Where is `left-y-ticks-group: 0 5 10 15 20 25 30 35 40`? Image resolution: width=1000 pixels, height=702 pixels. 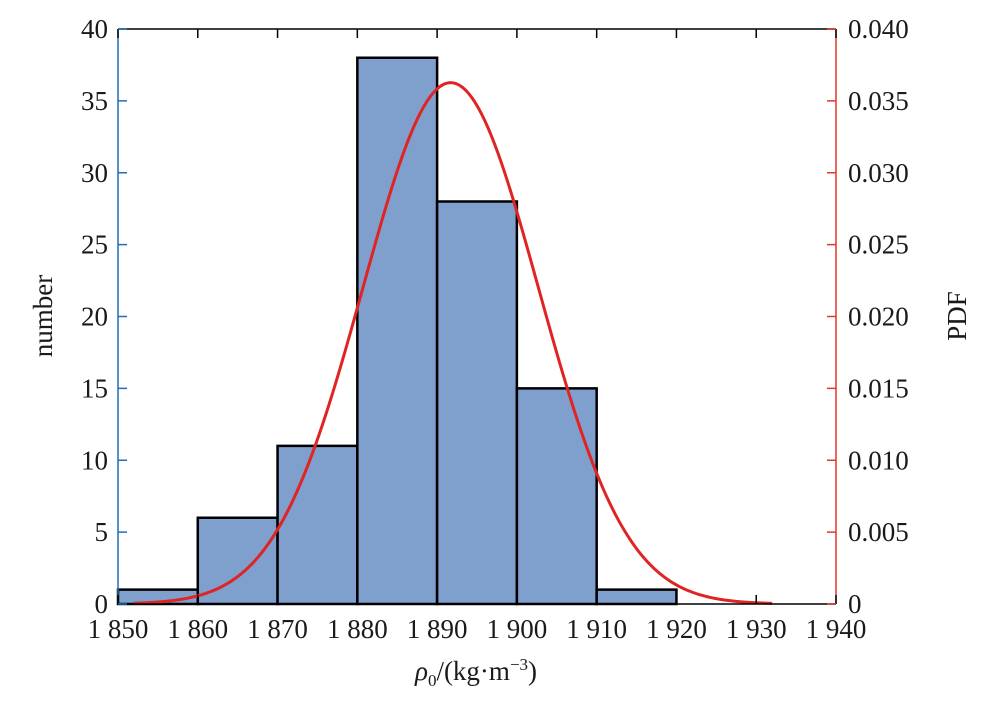 left-y-ticks-group: 0 5 10 15 20 25 30 35 40 is located at coordinates (104, 316).